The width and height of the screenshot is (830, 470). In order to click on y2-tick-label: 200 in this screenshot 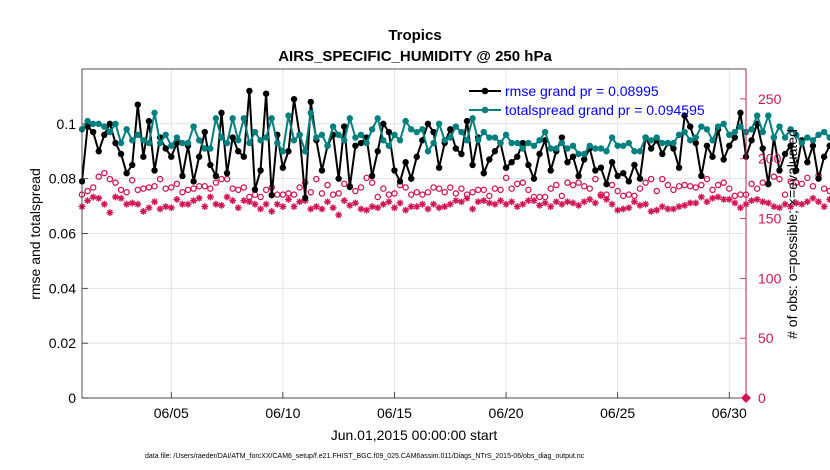, I will do `click(770, 159)`.